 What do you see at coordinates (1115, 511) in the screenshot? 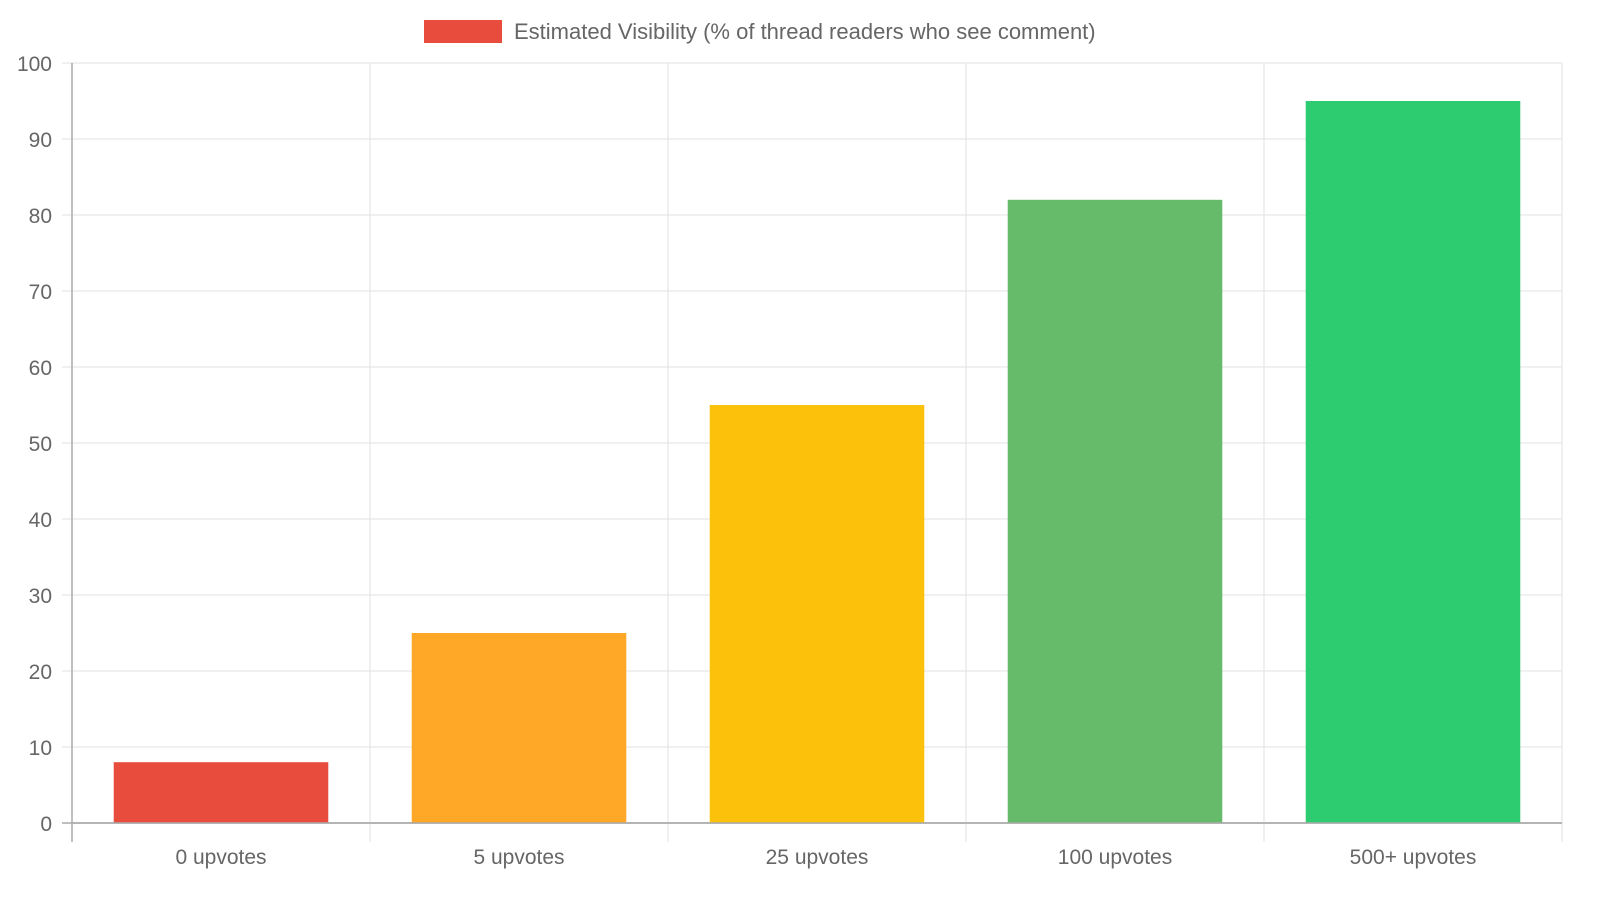
I see `bar-100-upvotes` at bounding box center [1115, 511].